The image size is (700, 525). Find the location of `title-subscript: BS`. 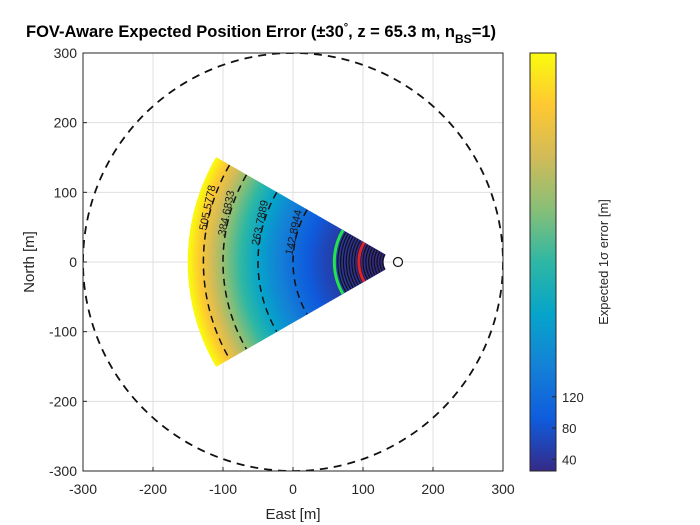

title-subscript: BS is located at coordinates (463, 39).